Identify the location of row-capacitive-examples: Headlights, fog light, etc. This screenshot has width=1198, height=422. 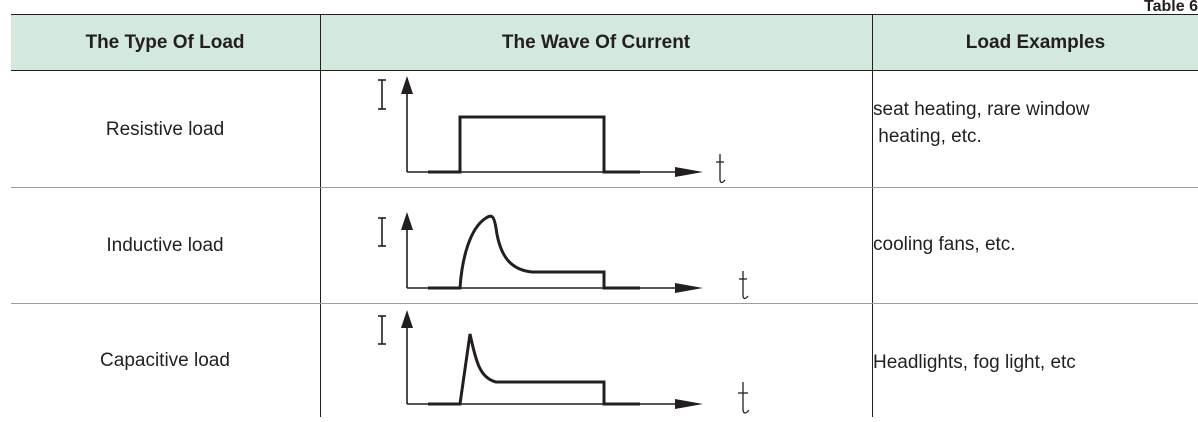
(1035, 362).